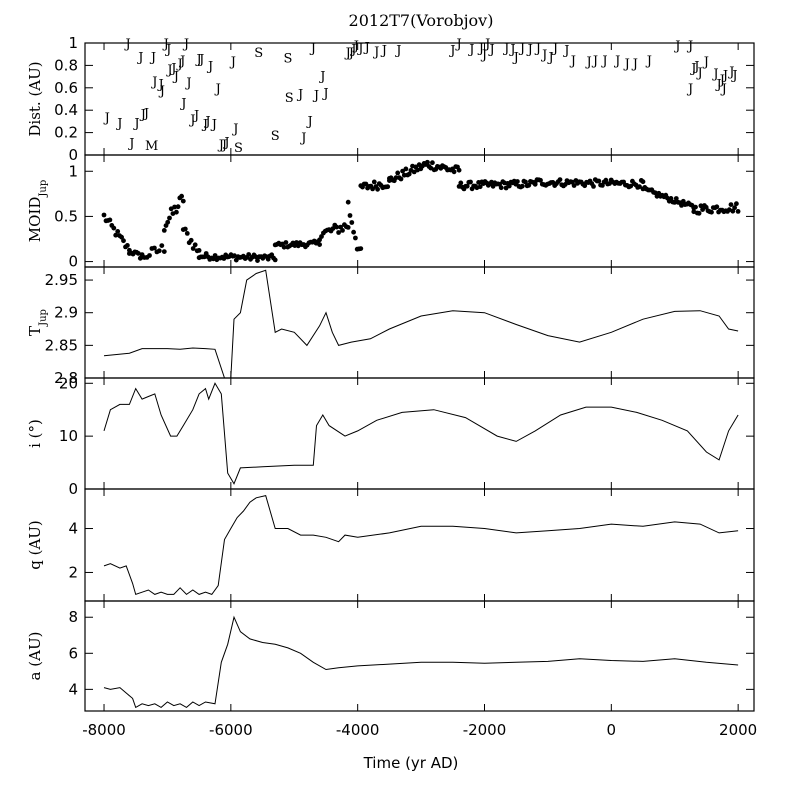 The width and height of the screenshot is (797, 797). Describe the element at coordinates (66, 65) in the screenshot. I see `y-tick-label: 0.8` at that location.